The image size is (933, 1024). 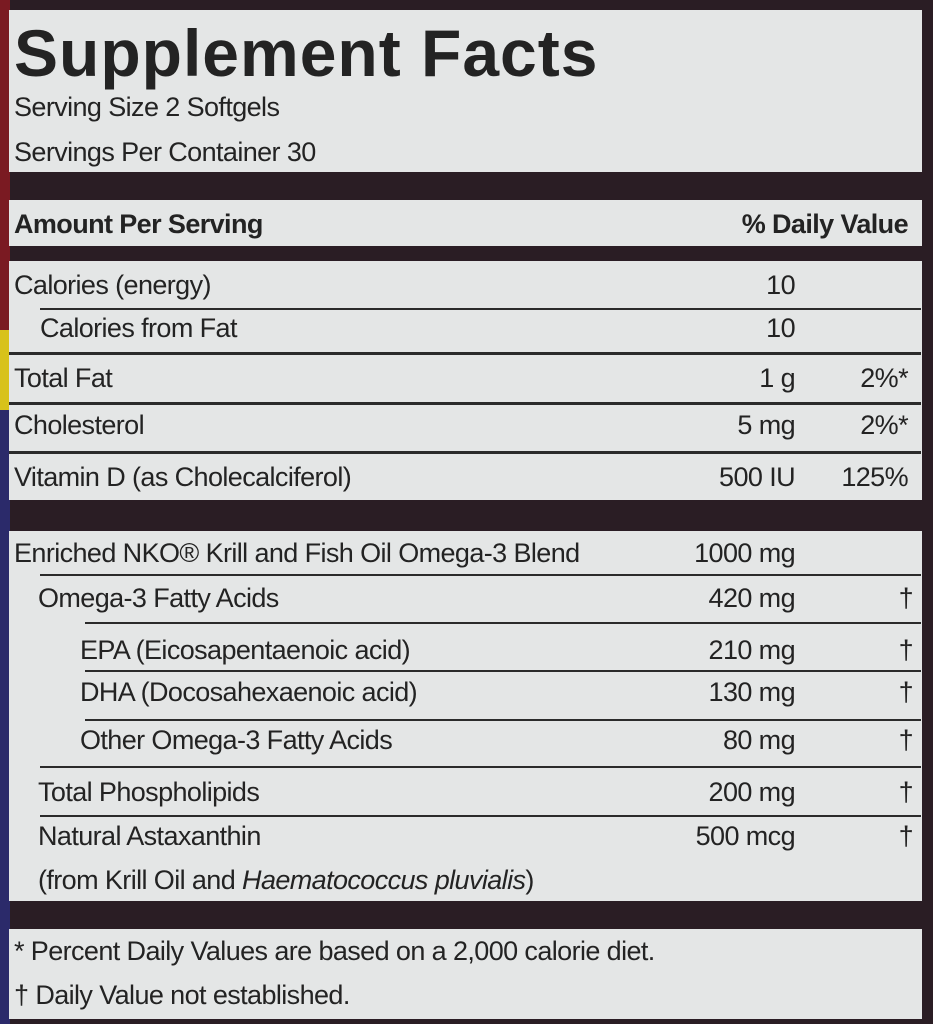 I want to click on blend-amount: 130 mg, so click(x=752, y=692).